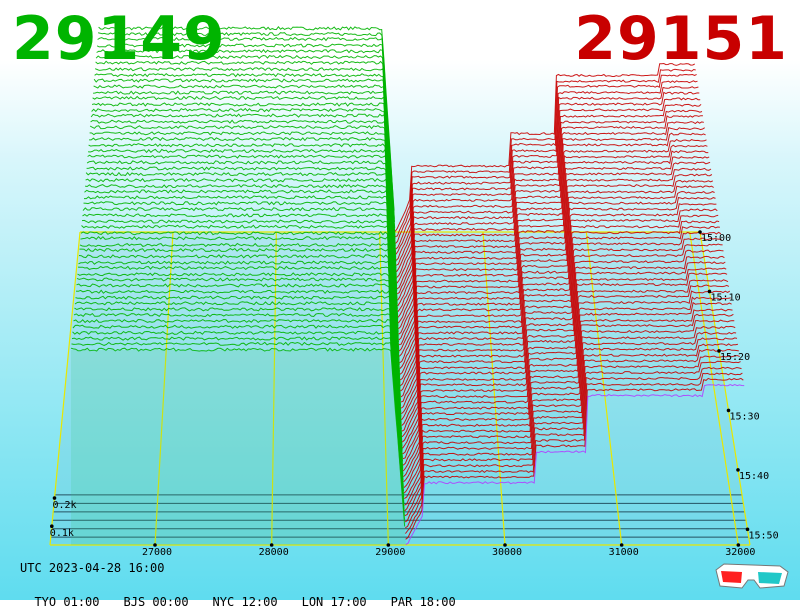 This screenshot has height=609, width=800. Describe the element at coordinates (92, 568) in the screenshot. I see `utc-timestamp: UTC 2023-04-28 16:00` at that location.